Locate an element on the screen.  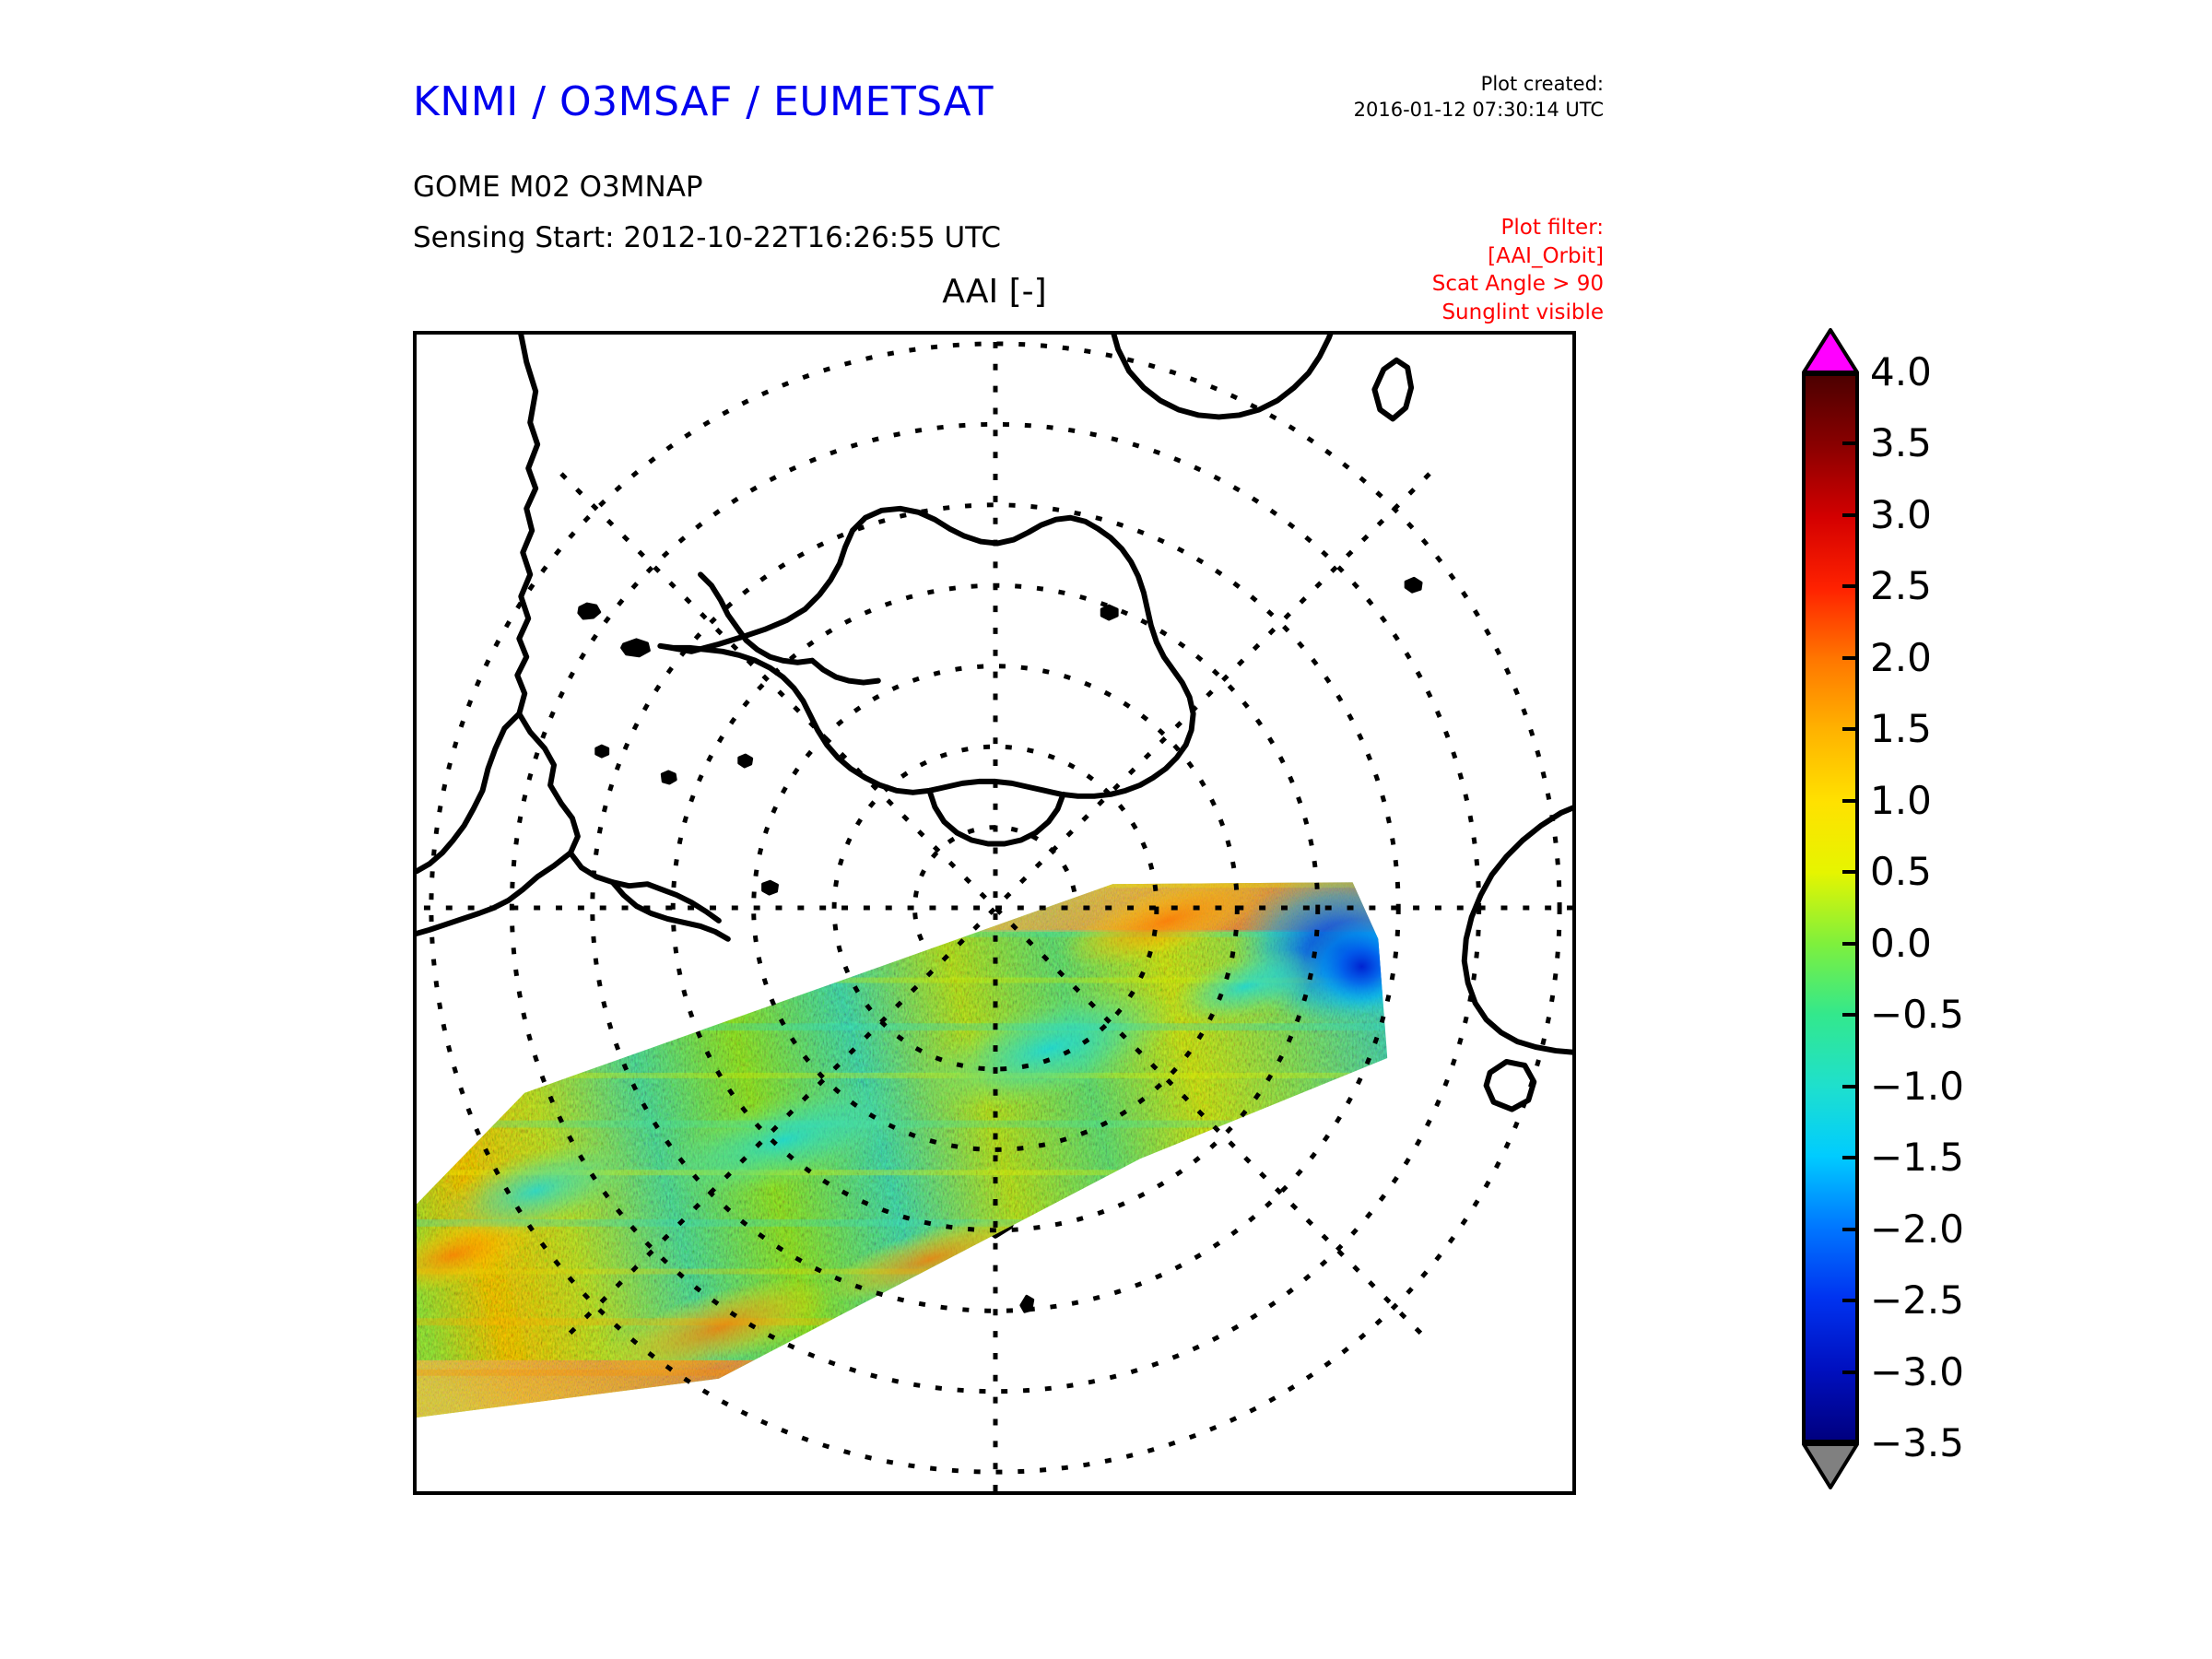
orange-patch-south-edge is located at coordinates (718, 1328).